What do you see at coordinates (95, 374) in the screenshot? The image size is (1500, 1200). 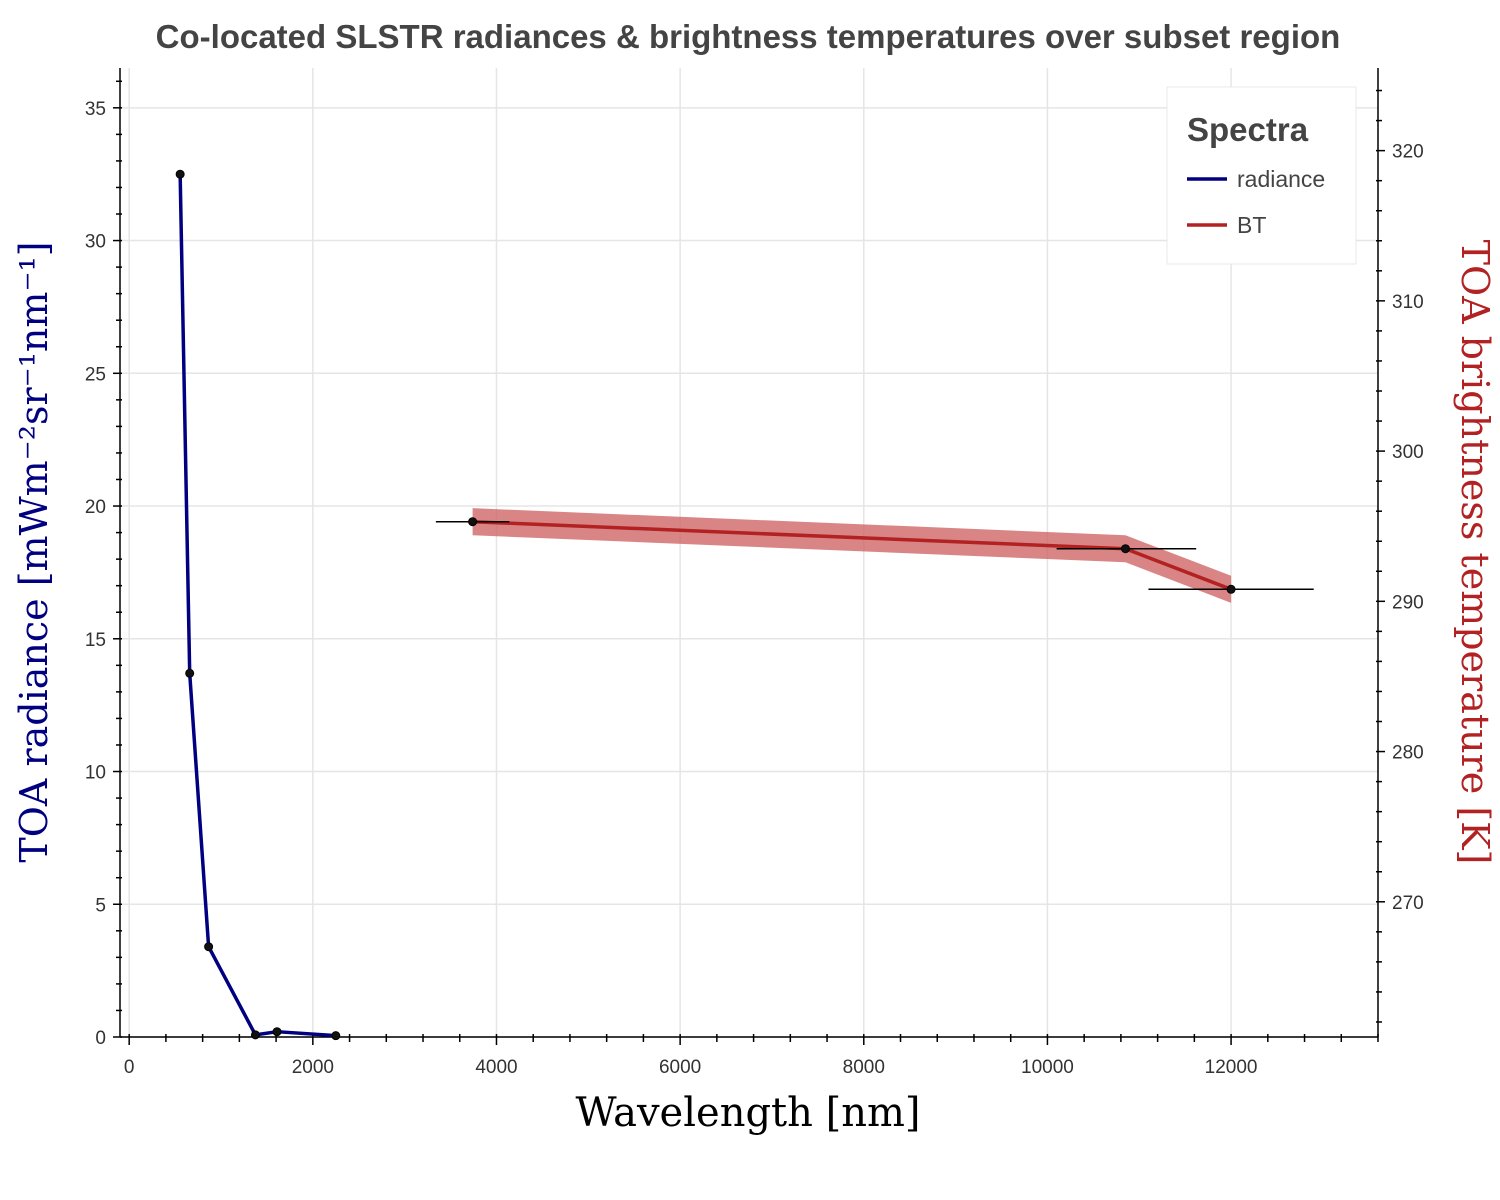 I see `y-left-tick-label: 25` at bounding box center [95, 374].